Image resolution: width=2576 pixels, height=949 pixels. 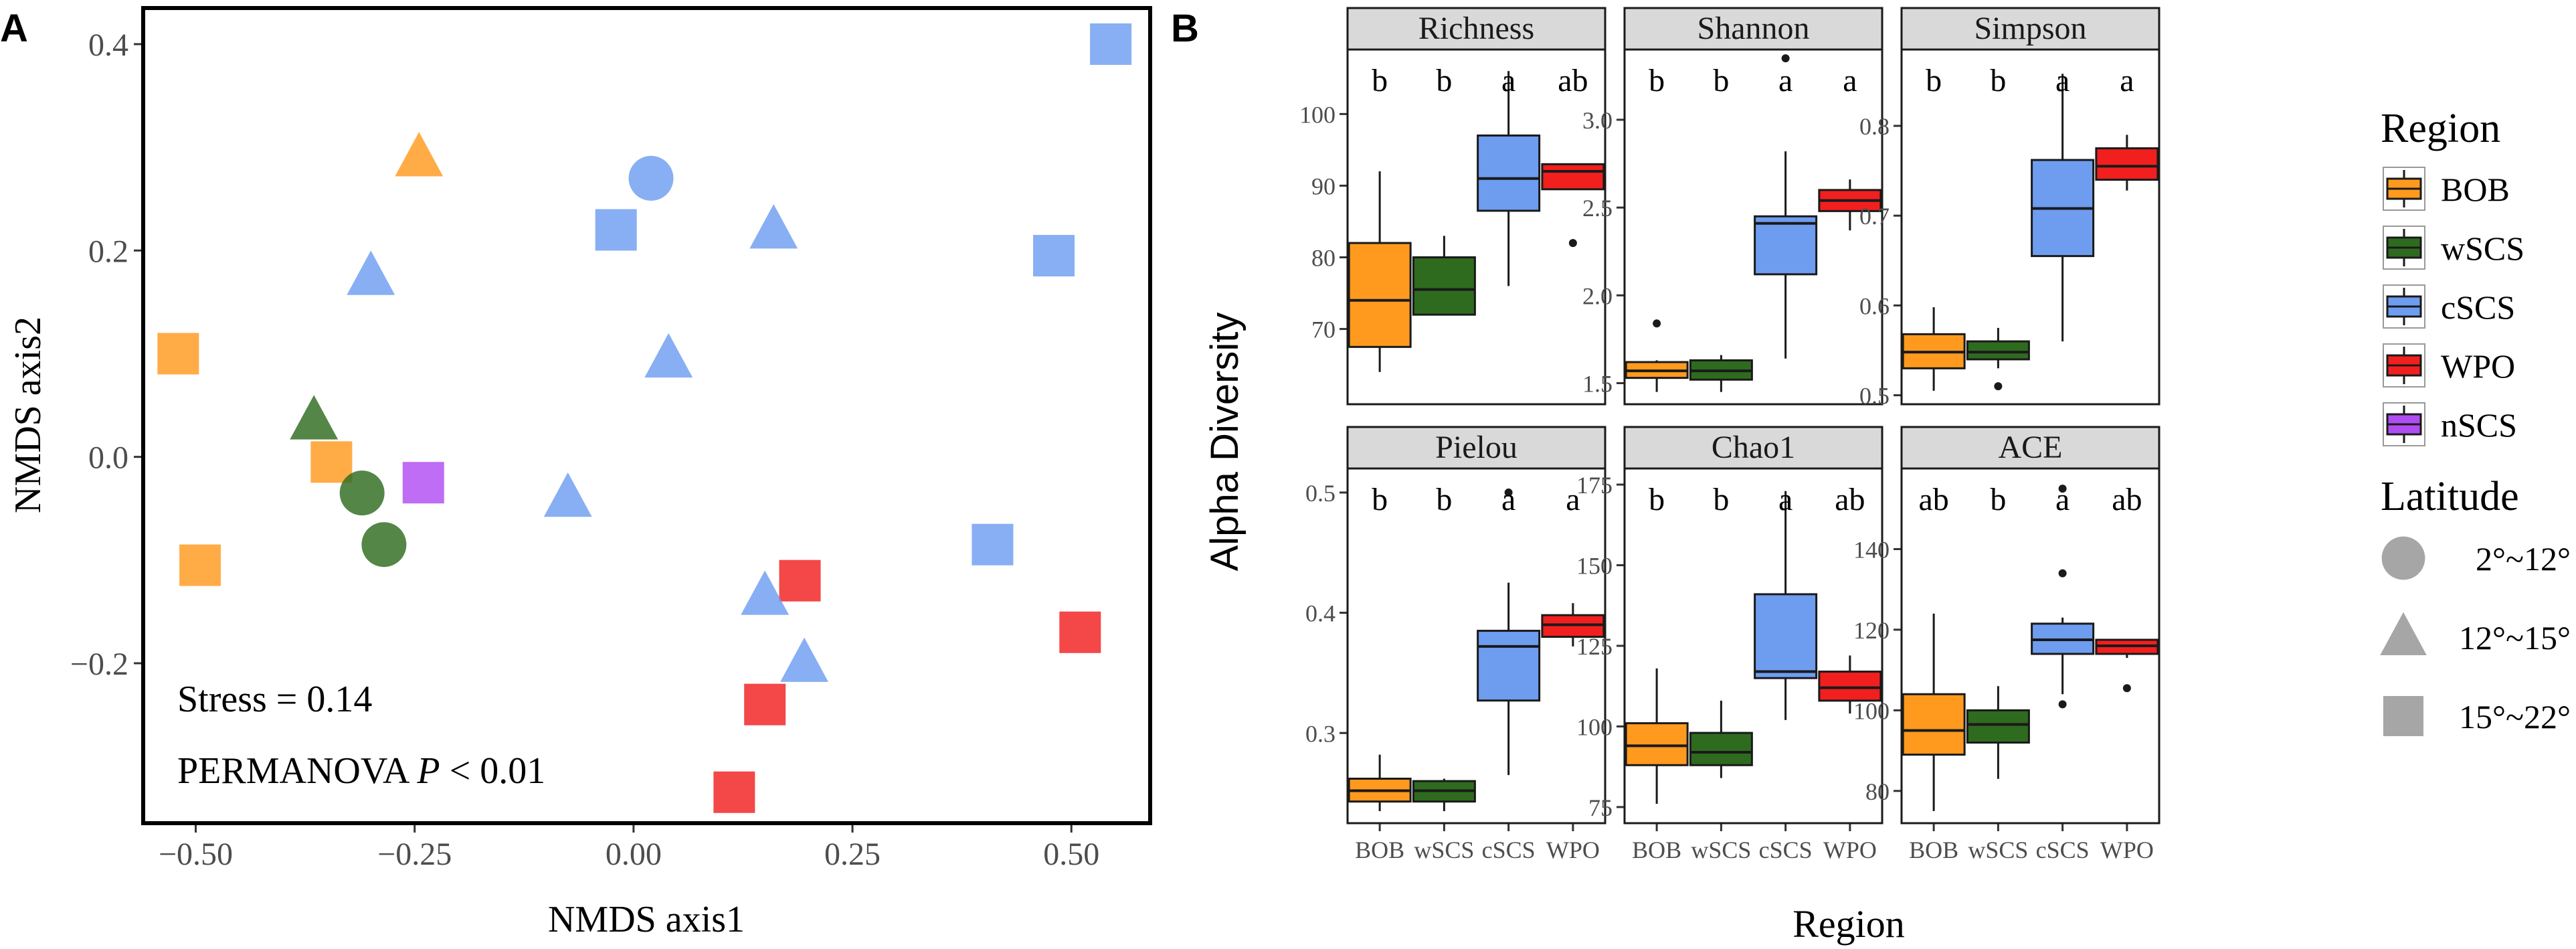 I want to click on legend-latitude-circle: 2°~12°, so click(x=2476, y=558).